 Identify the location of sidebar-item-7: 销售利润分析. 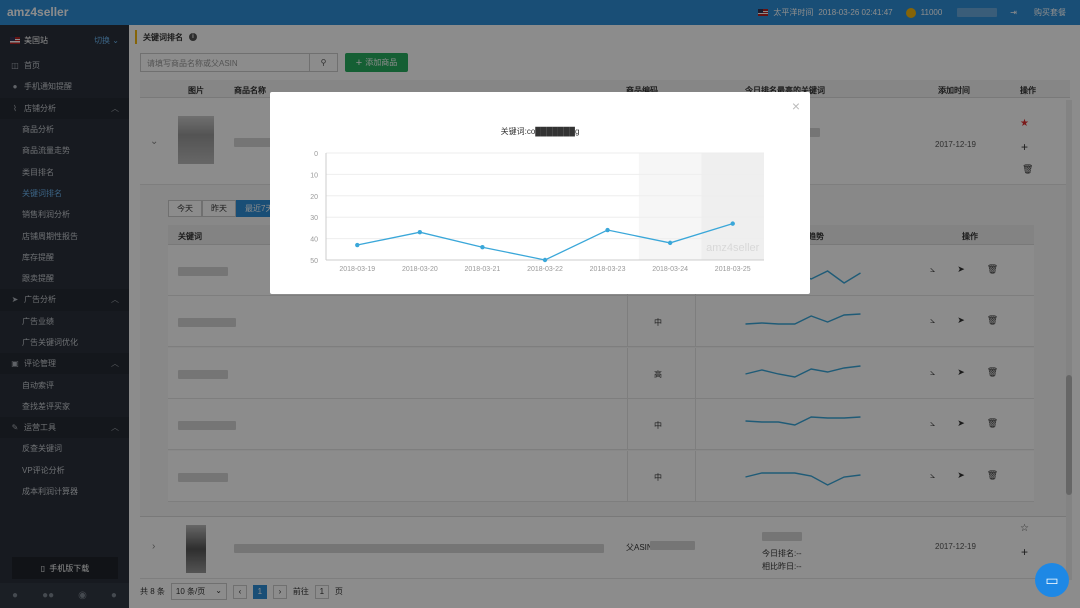
(64, 214).